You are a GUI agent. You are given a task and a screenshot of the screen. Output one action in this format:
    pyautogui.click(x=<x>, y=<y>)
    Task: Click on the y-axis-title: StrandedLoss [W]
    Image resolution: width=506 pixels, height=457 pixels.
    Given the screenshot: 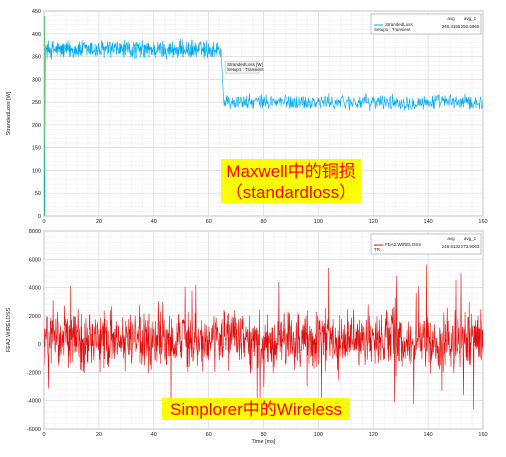 What is the action you would take?
    pyautogui.click(x=9, y=113)
    